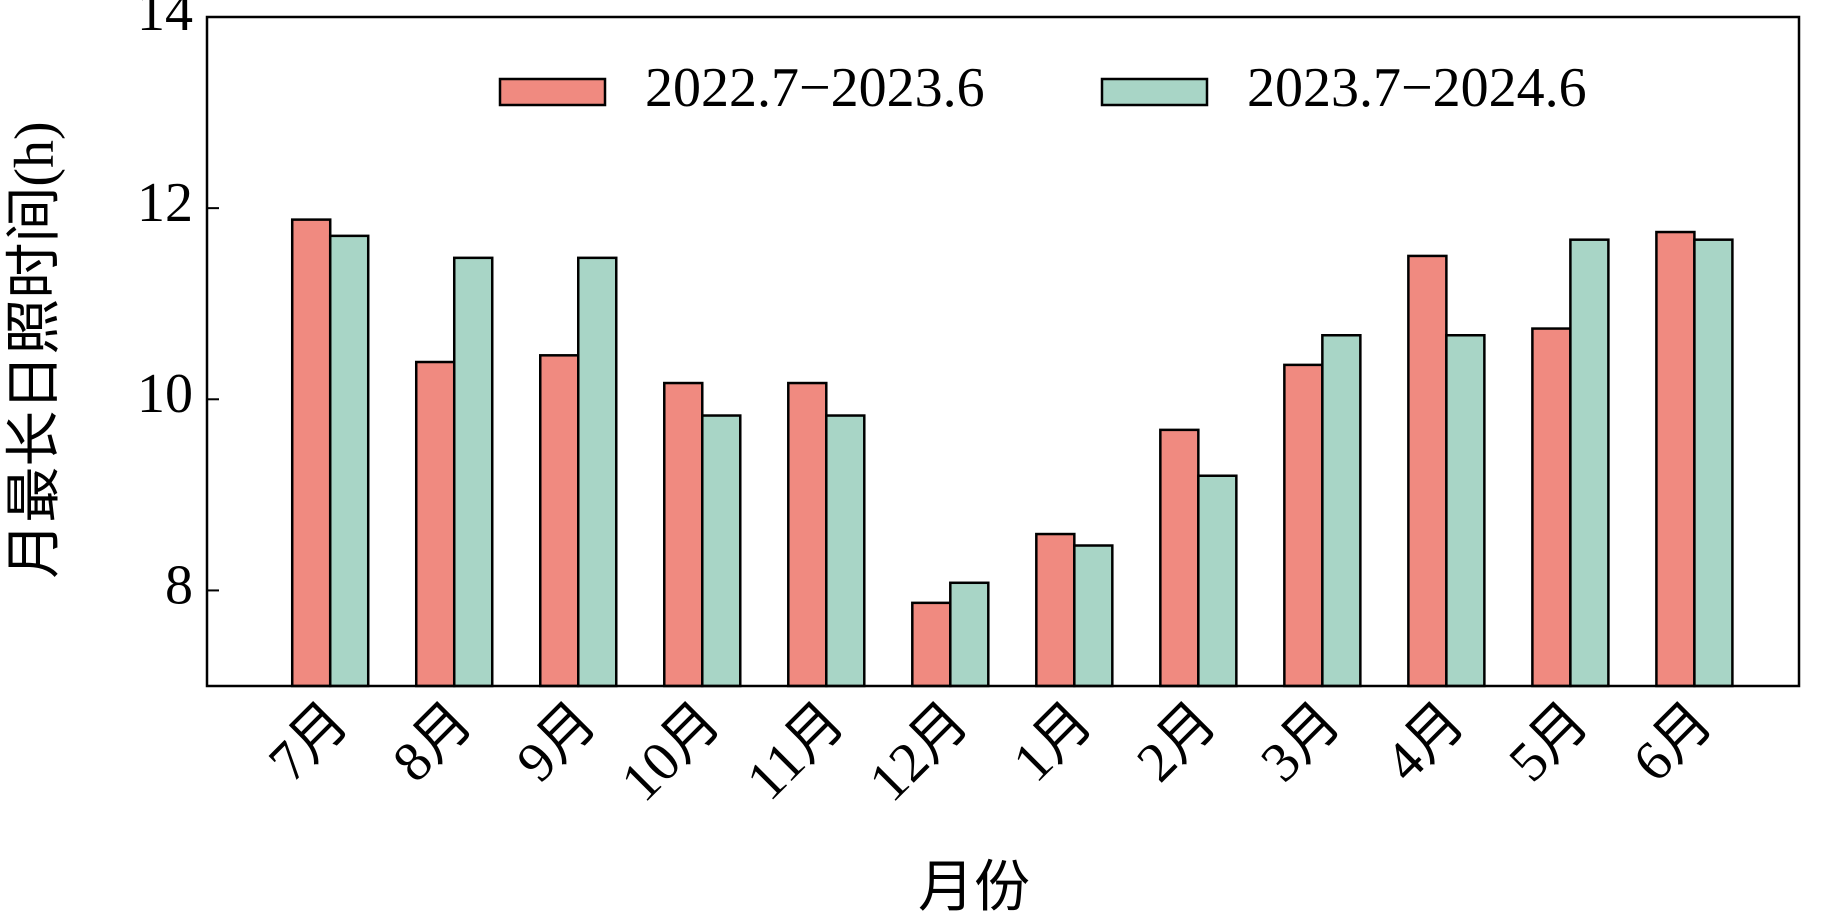 Image resolution: width=1822 pixels, height=921 pixels. Describe the element at coordinates (35, 349) in the screenshot. I see `y-axis-label: 月最长日照时间(h)` at that location.